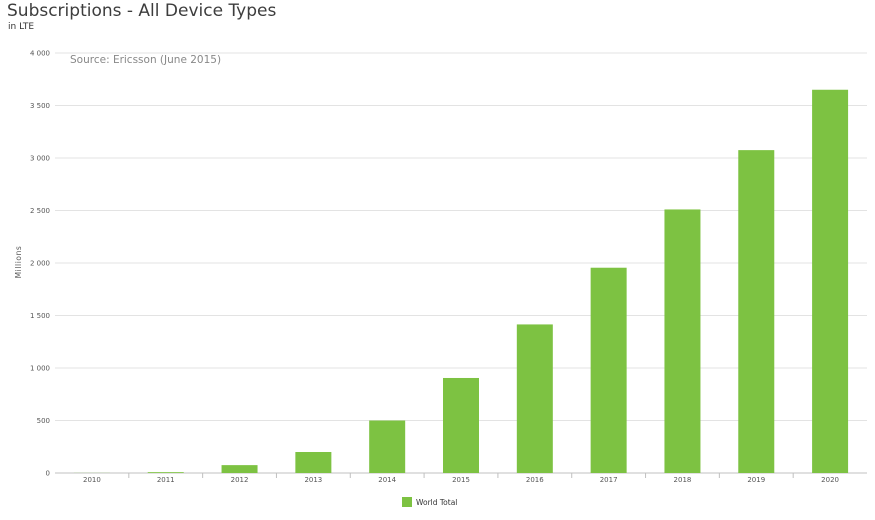  What do you see at coordinates (461, 425) in the screenshot?
I see `bar-2015` at bounding box center [461, 425].